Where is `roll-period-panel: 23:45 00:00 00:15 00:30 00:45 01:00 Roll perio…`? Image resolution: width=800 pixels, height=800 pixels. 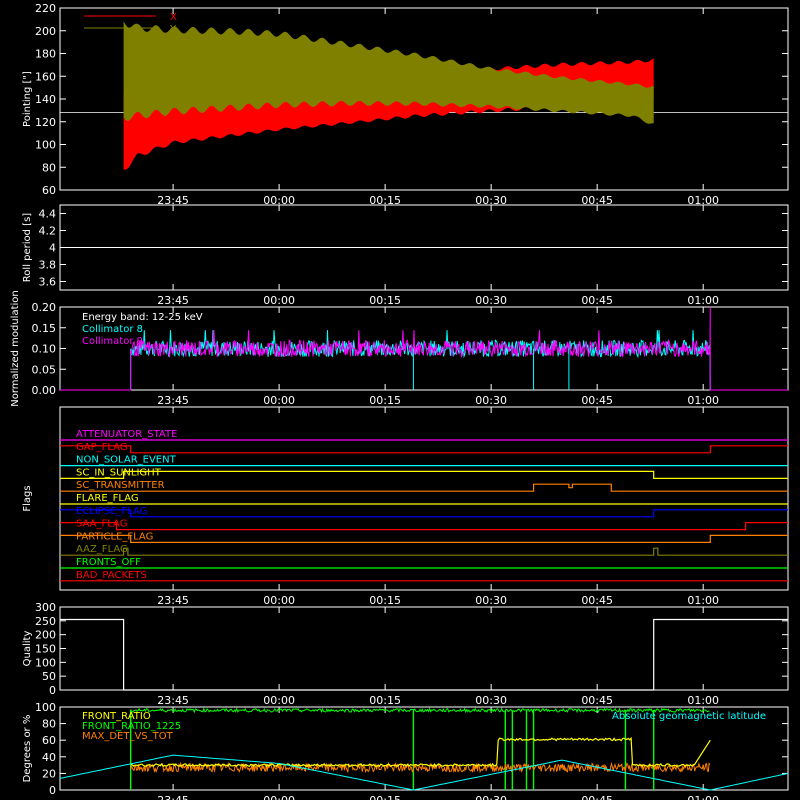 roll-period-panel: 23:45 00:00 00:15 00:30 00:45 01:00 Roll perio… is located at coordinates (405, 255).